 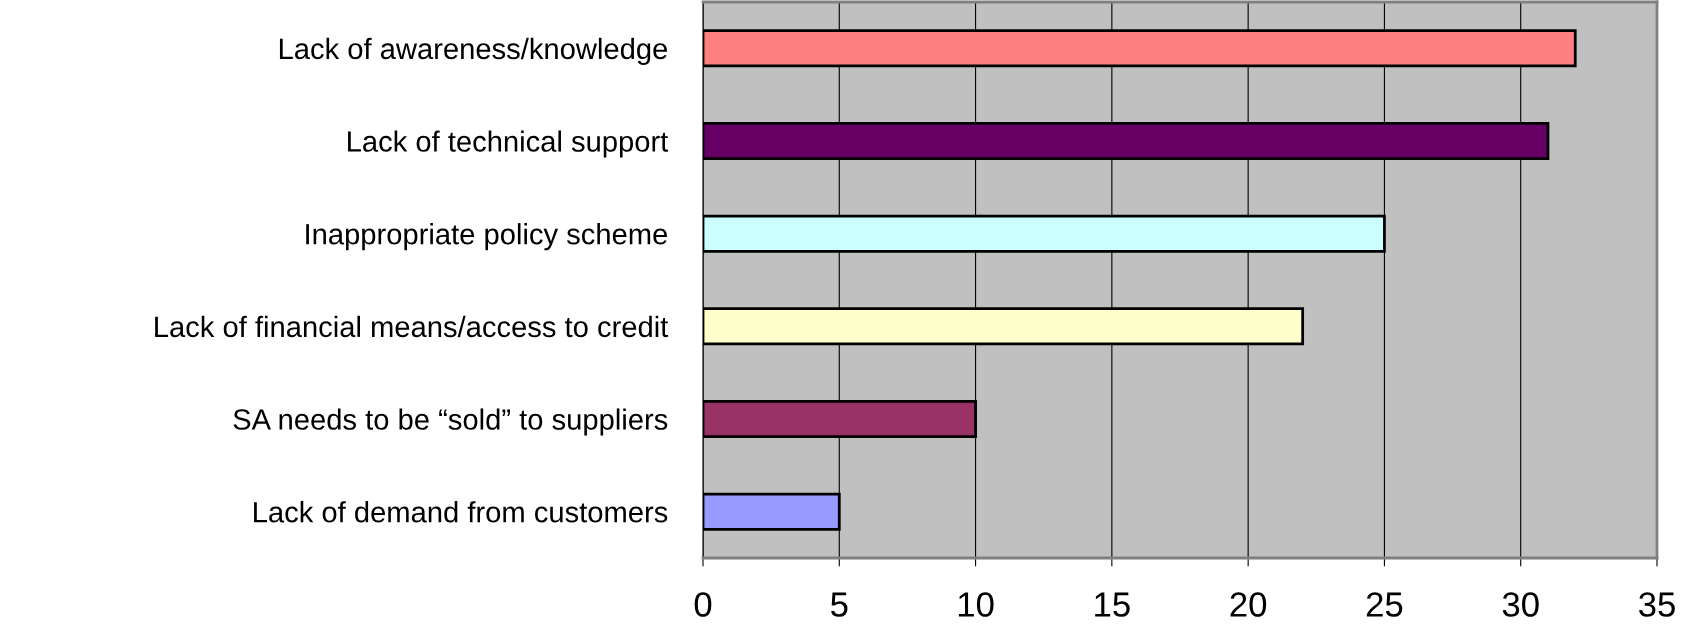 What do you see at coordinates (1112, 604) in the screenshot?
I see `x-tick-label: 15` at bounding box center [1112, 604].